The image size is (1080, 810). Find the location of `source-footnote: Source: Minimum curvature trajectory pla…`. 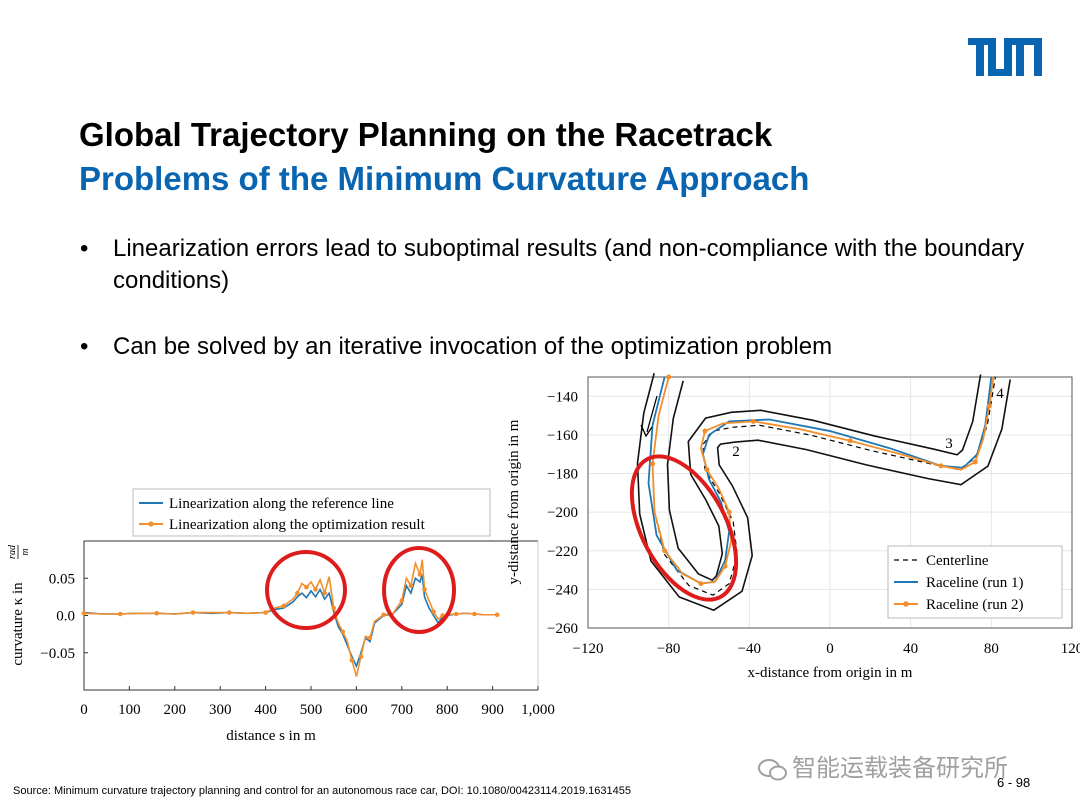

source-footnote: Source: Minimum curvature trajectory pla… is located at coordinates (322, 791).